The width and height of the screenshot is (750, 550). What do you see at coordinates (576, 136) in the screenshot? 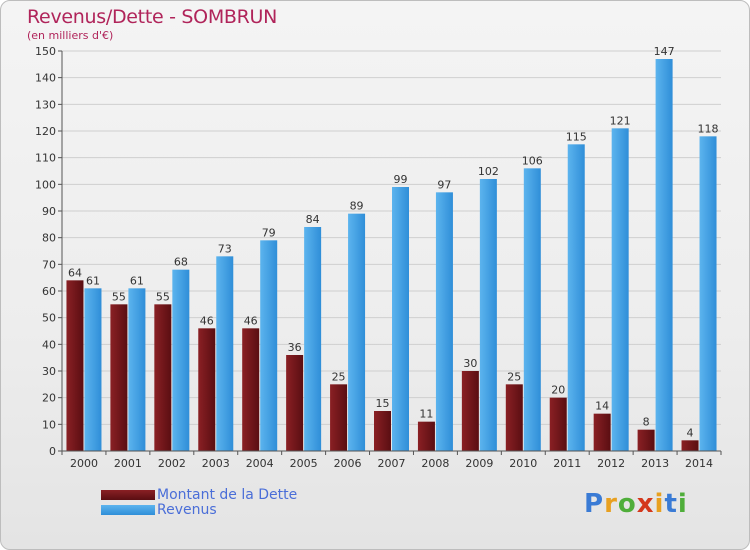
I see `data-label-revenue: 115` at bounding box center [576, 136].